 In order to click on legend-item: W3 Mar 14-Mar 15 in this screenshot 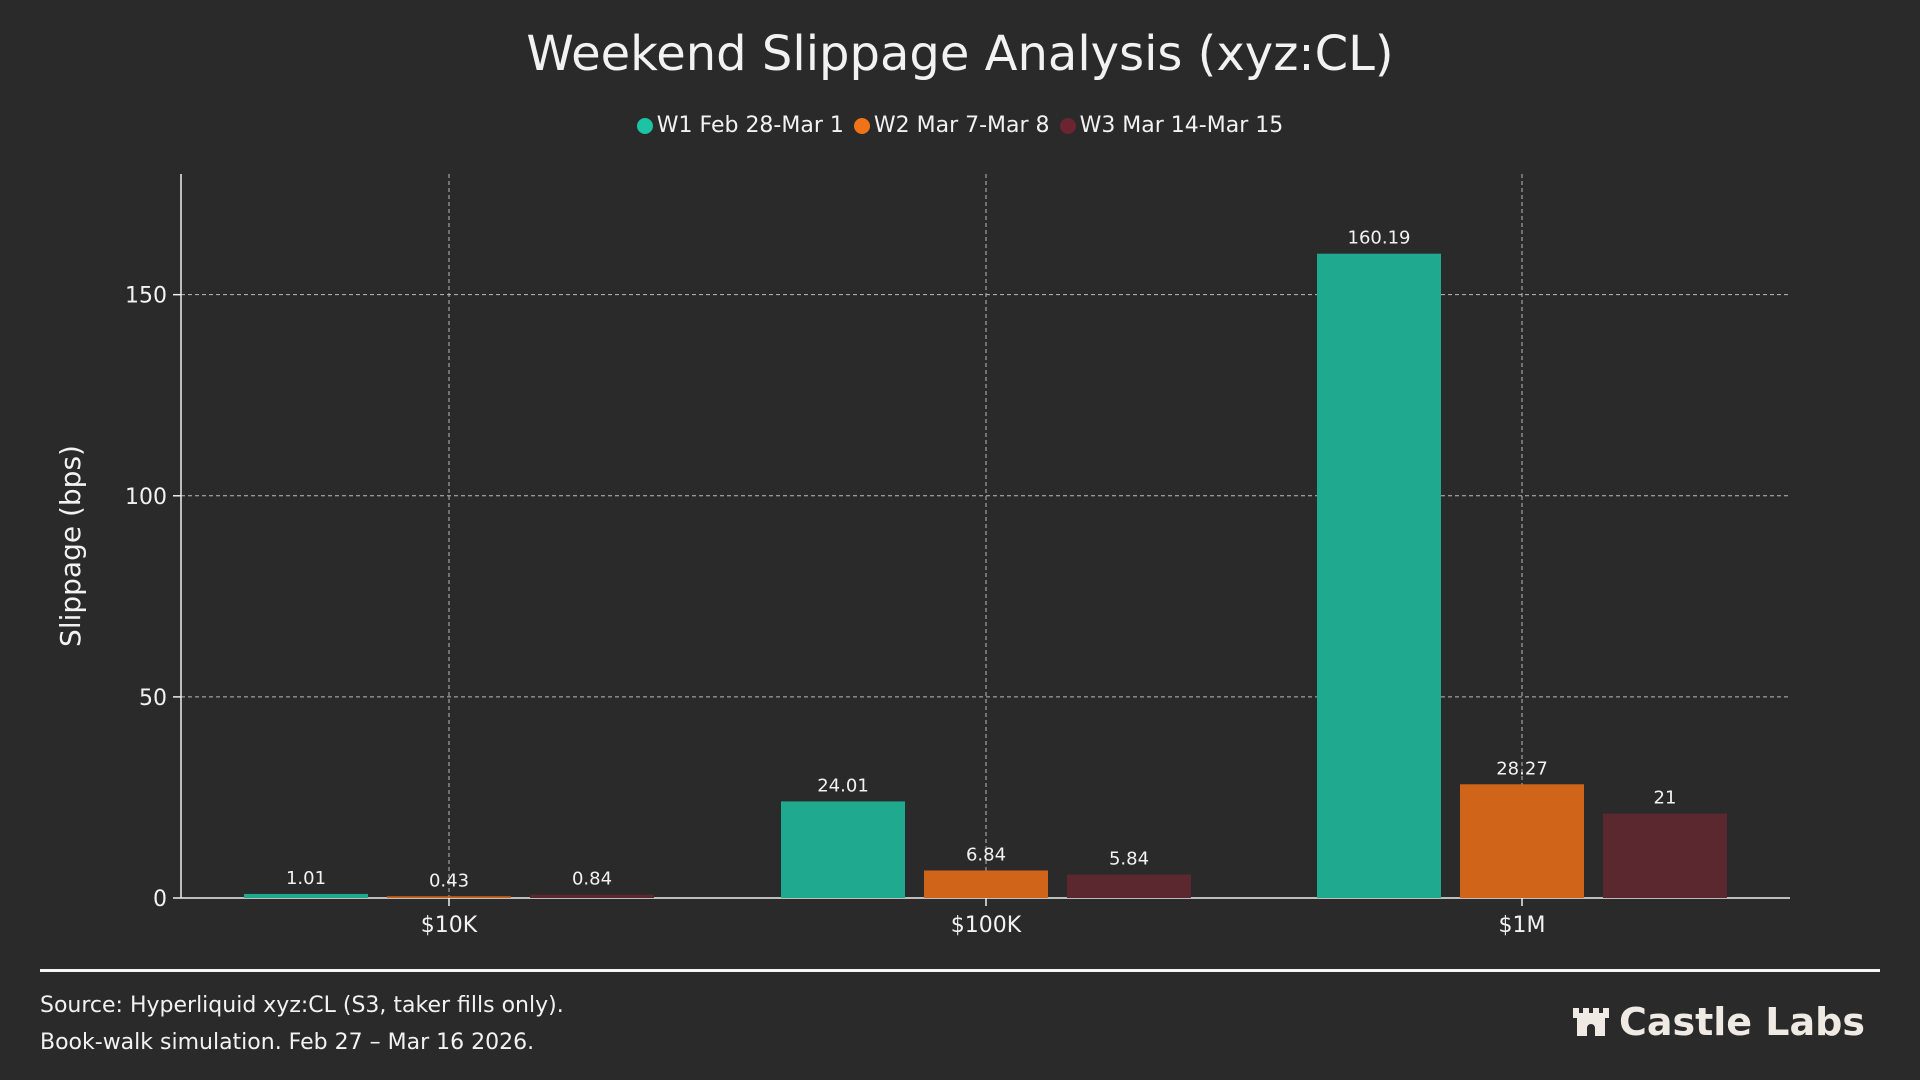, I will do `click(1171, 125)`.